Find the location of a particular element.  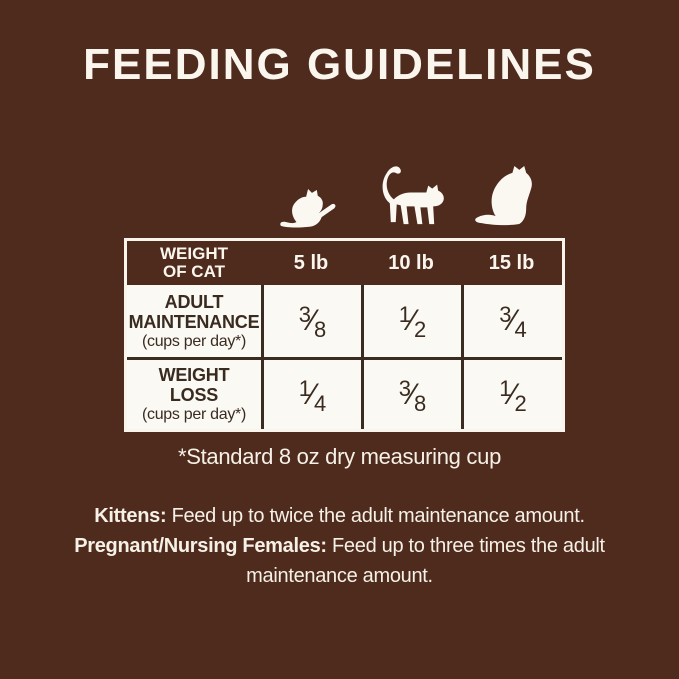

col-header-5lb: 5 lb is located at coordinates (311, 263).